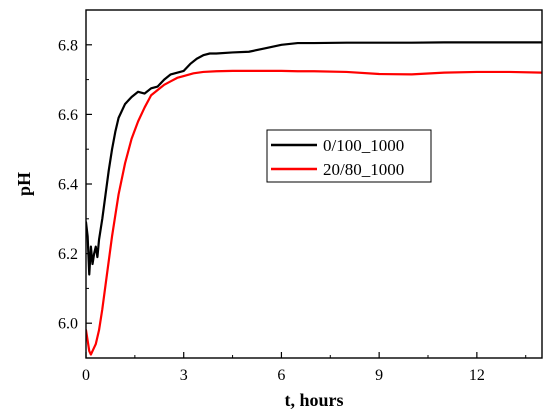  Describe the element at coordinates (68, 185) in the screenshot. I see `y-tick-label: 6.4` at that location.